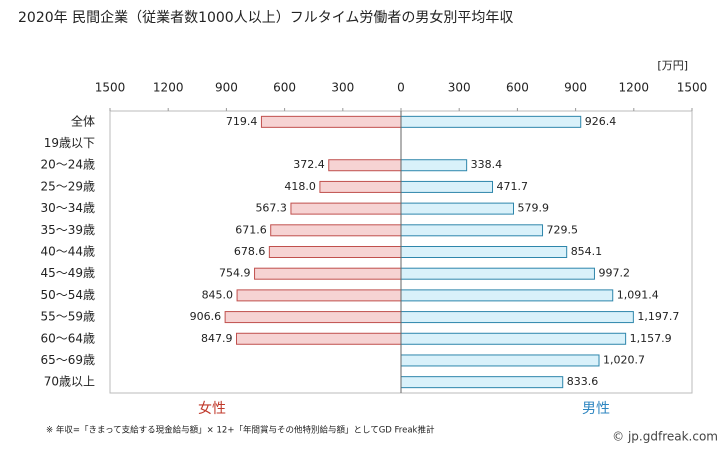 This screenshot has height=451, width=728. What do you see at coordinates (235, 273) in the screenshot?
I see `value-label: 754.9` at bounding box center [235, 273].